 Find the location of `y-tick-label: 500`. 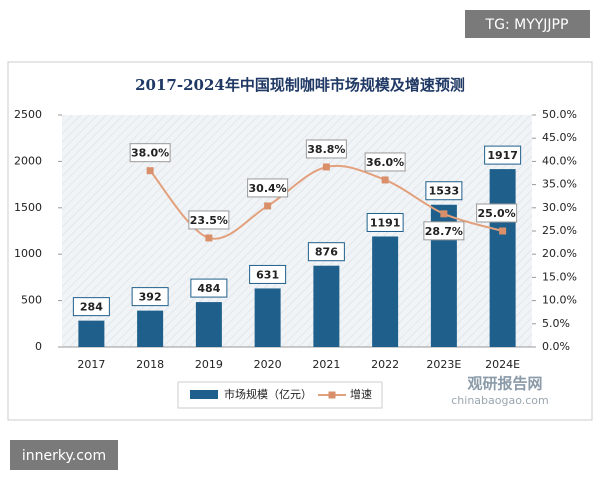

y-tick-label: 500 is located at coordinates (31, 300).